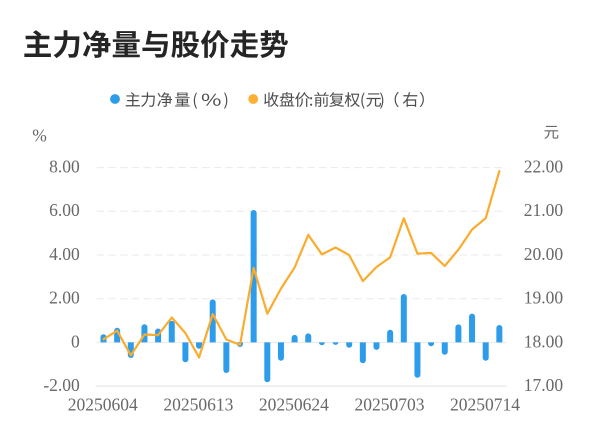 This screenshot has width=600, height=446. Describe the element at coordinates (544, 385) in the screenshot. I see `svg-text: 17.00` at that location.